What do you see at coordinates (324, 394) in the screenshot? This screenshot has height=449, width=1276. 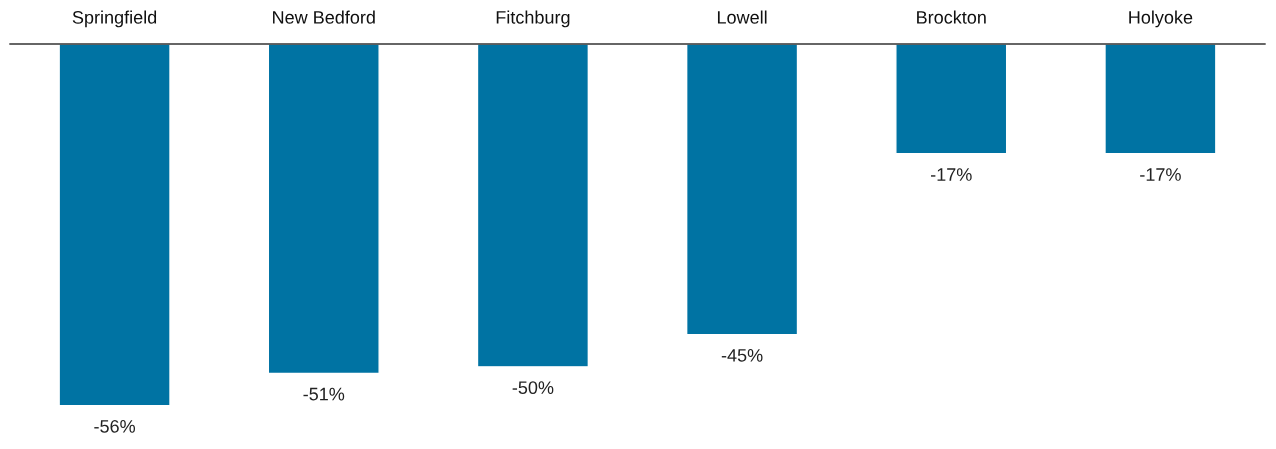 I see `data-label: -51%` at bounding box center [324, 394].